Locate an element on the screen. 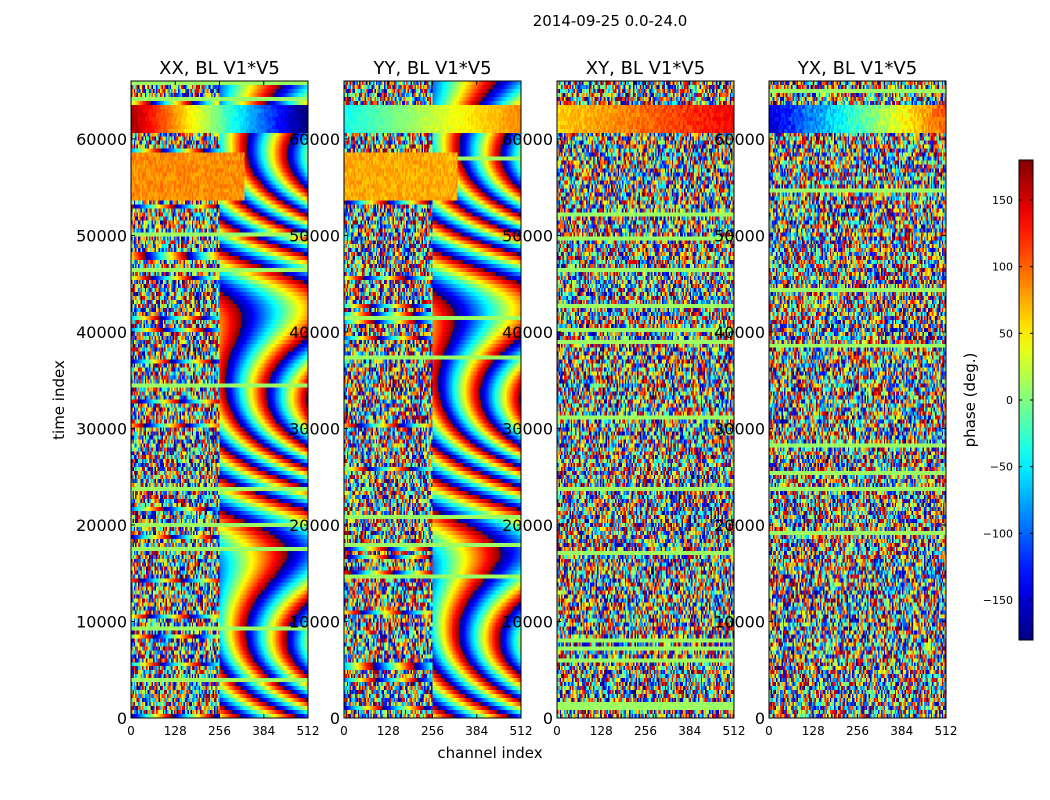  panel-title: YY, BL V1*V5 is located at coordinates (431, 68).